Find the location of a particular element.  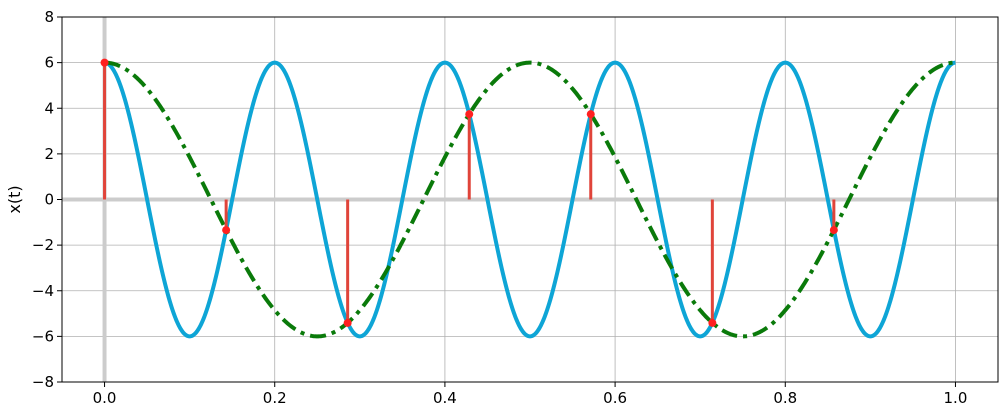

y-tick-label: −2 is located at coordinates (43, 245).